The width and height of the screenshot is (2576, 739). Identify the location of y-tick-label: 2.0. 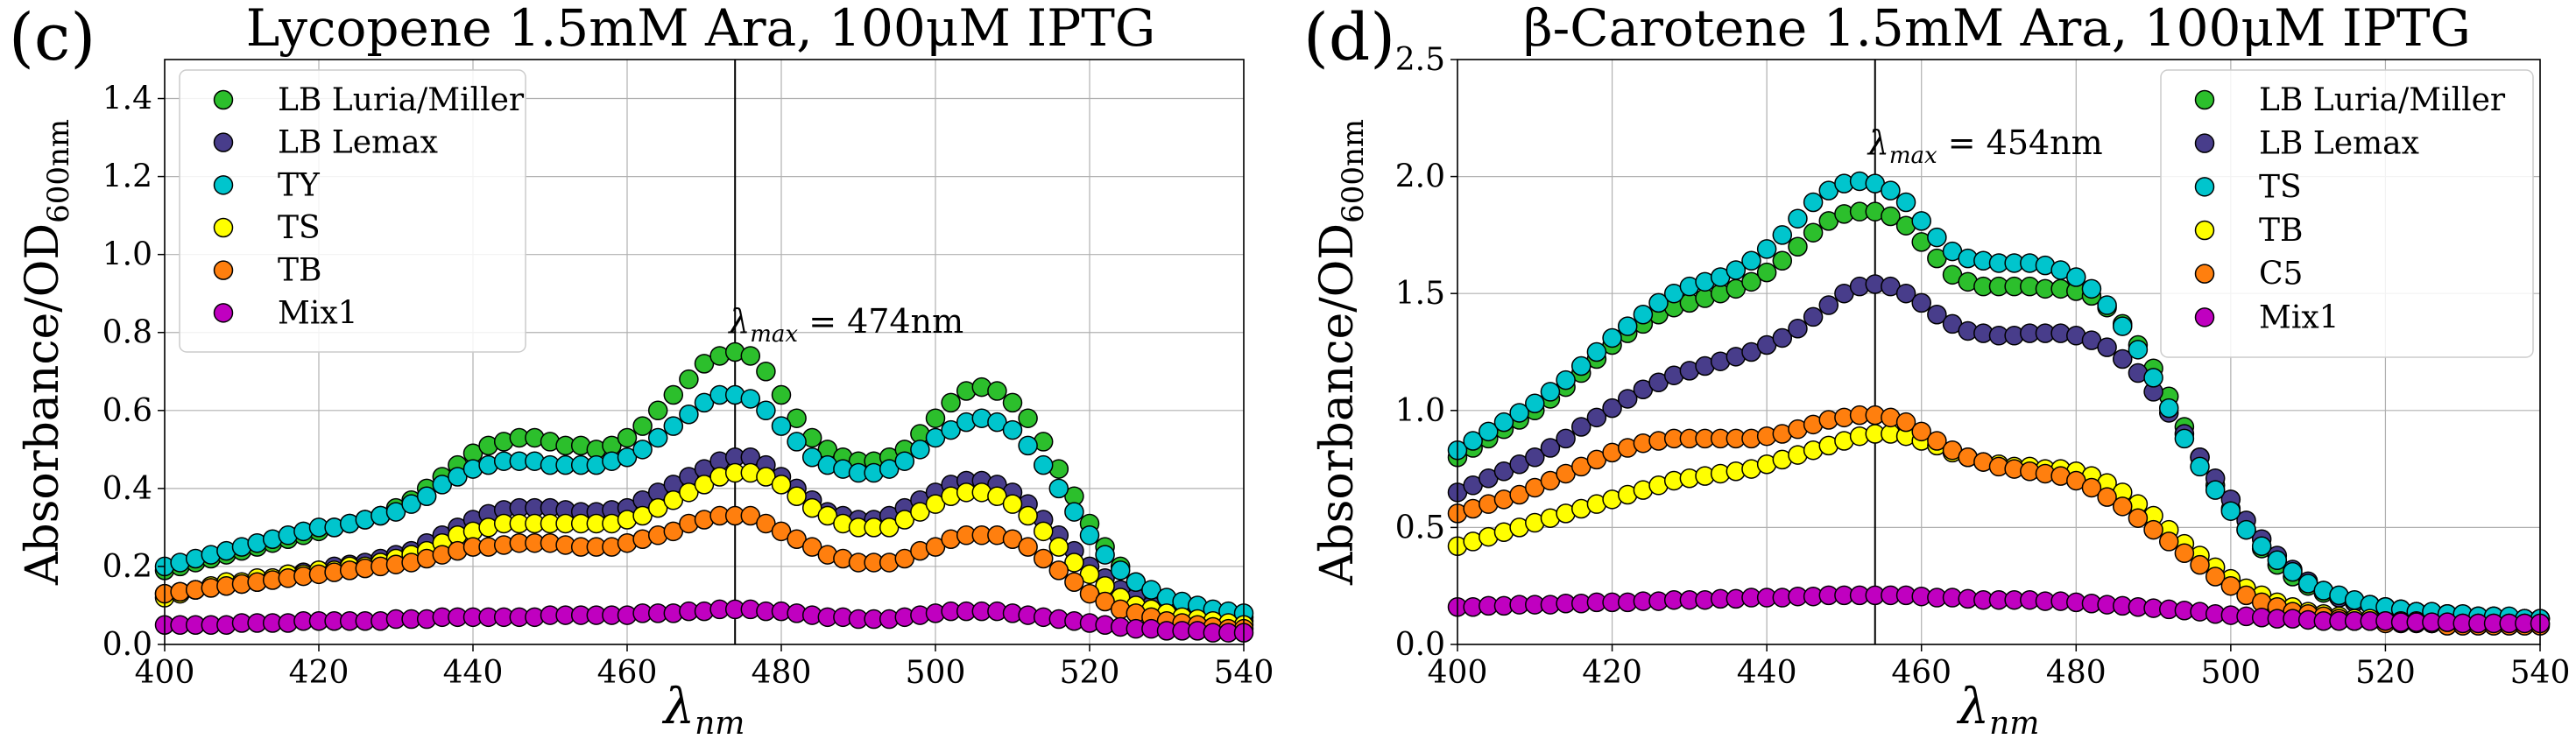
(1420, 177).